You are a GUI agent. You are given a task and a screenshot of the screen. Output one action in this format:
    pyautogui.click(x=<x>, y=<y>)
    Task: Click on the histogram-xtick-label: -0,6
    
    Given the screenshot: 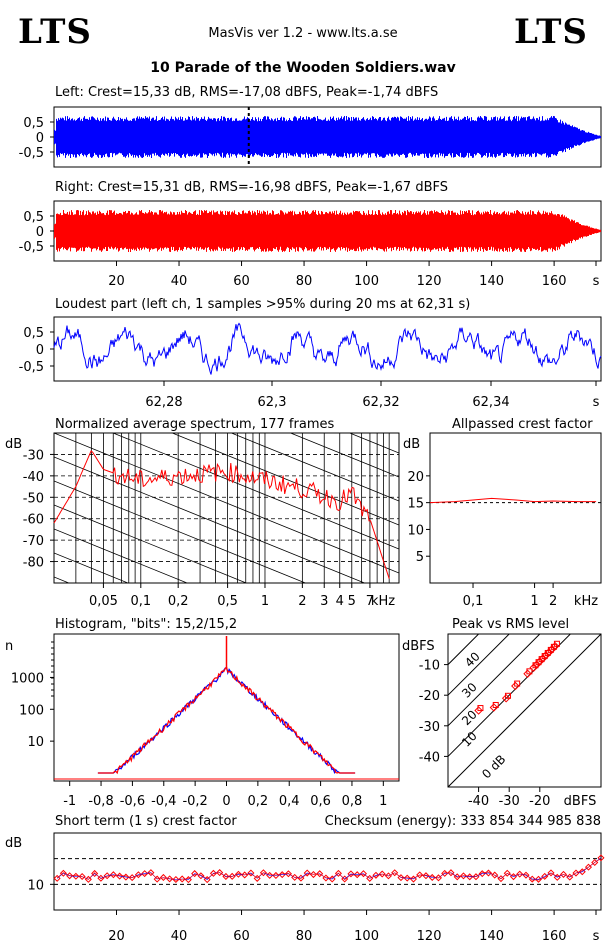 What is the action you would take?
    pyautogui.click(x=132, y=801)
    